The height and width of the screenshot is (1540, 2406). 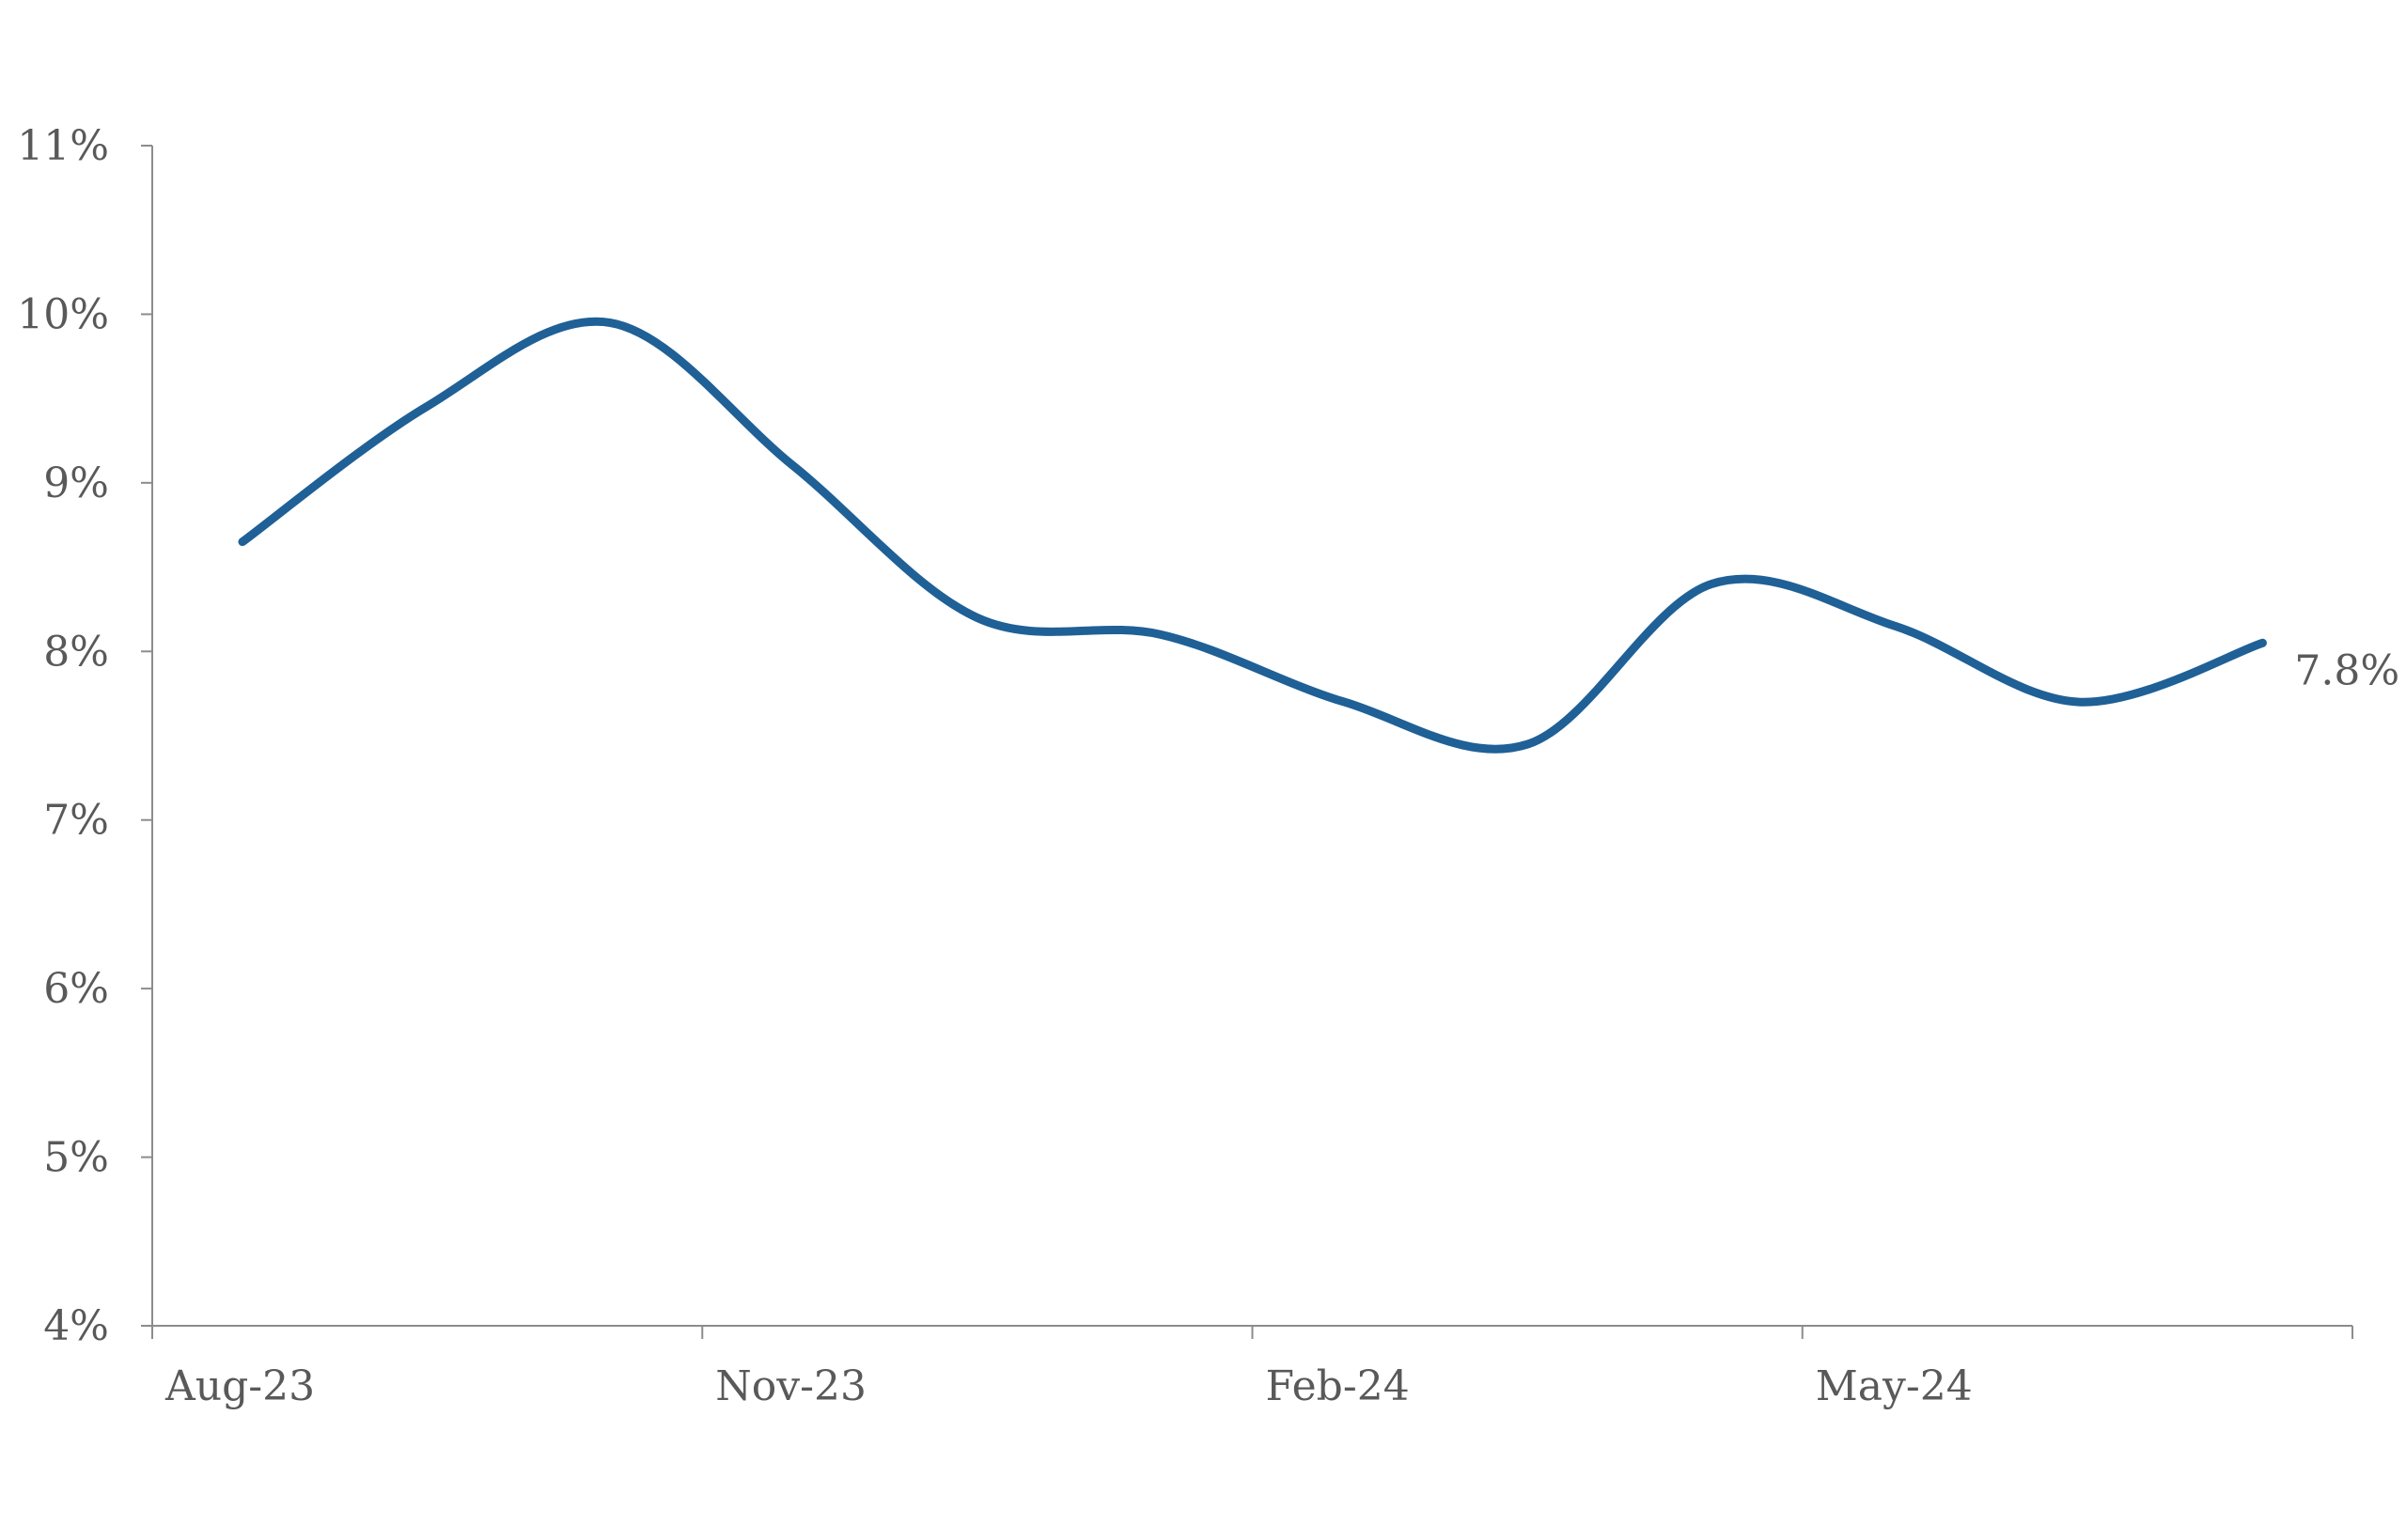 I want to click on y-tick-label: 9%, so click(x=76, y=483).